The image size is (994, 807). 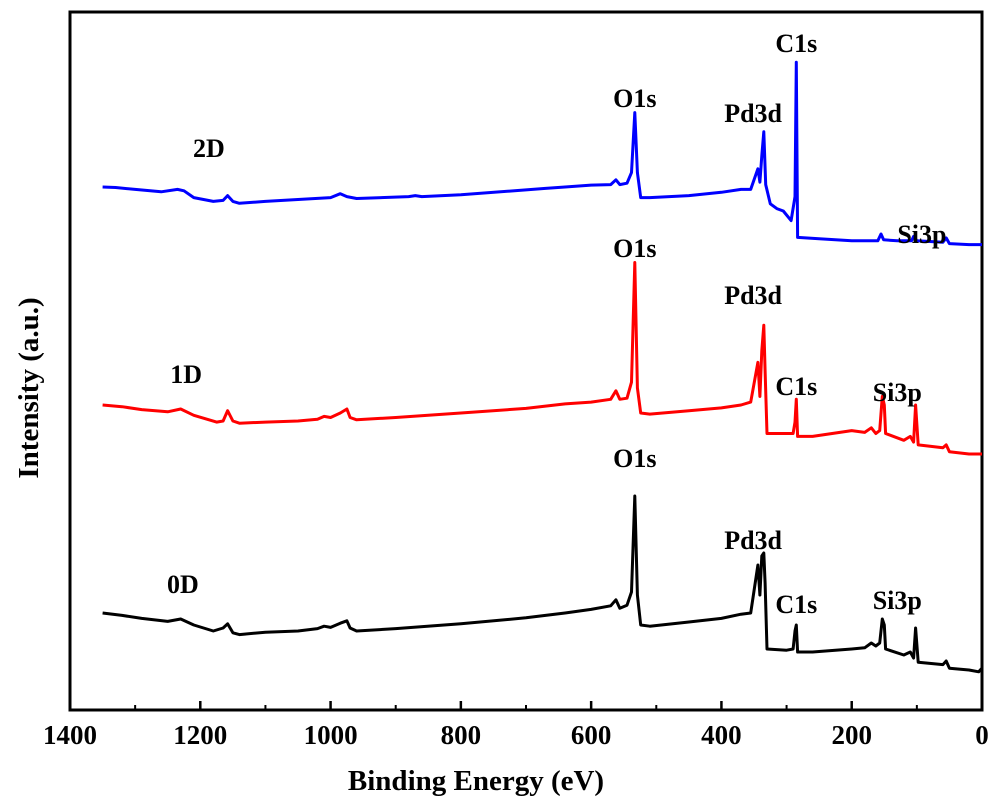 I want to click on series-label-2d: 2D, so click(x=209, y=148).